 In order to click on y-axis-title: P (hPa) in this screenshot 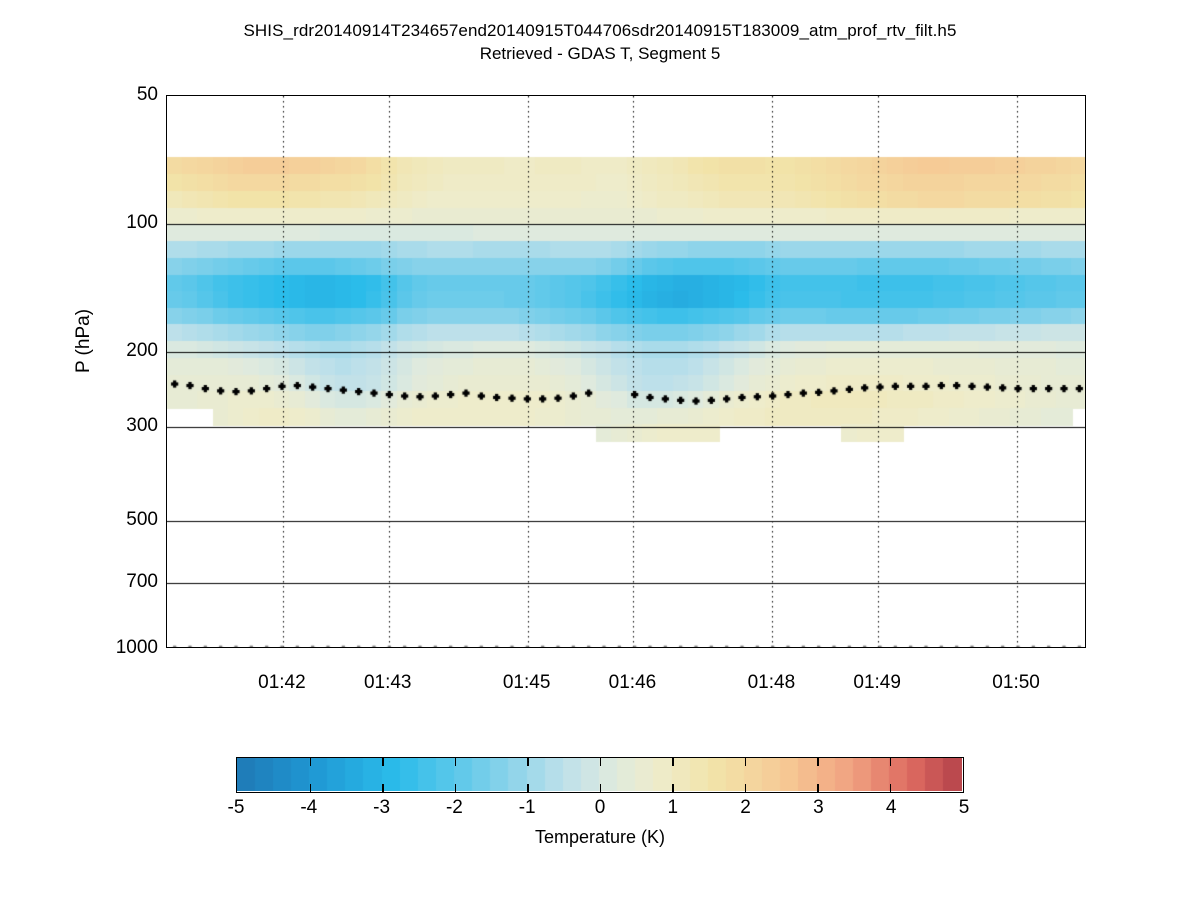, I will do `click(83, 341)`.